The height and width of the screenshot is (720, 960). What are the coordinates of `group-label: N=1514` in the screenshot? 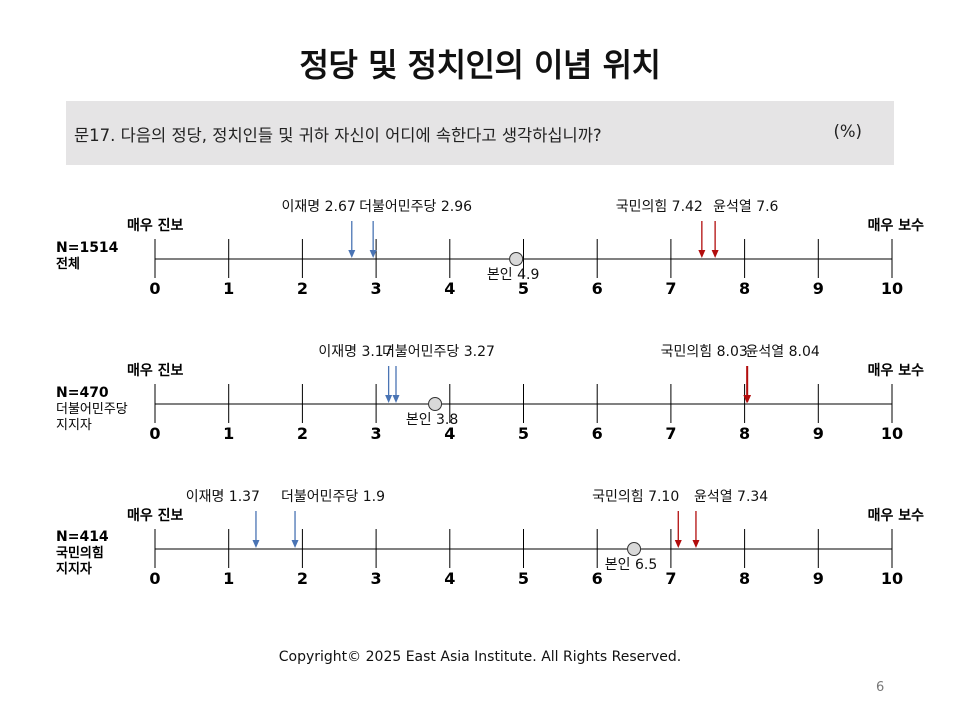 It's located at (87, 248).